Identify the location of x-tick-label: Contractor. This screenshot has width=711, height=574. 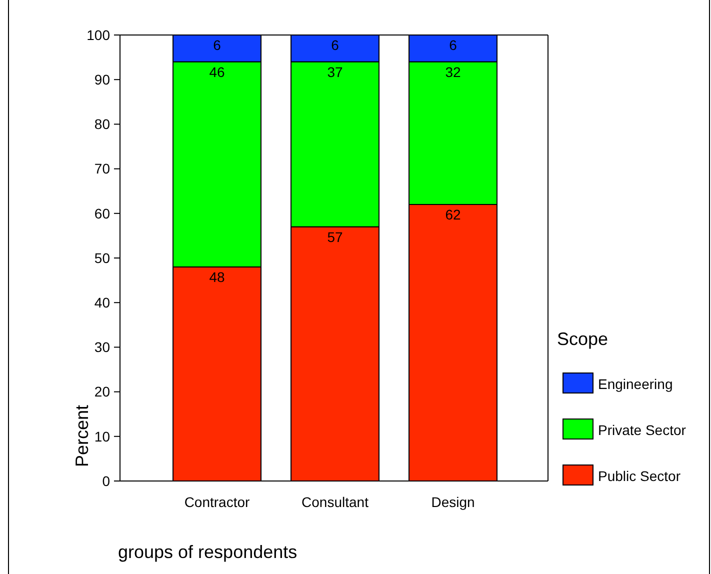
(217, 502).